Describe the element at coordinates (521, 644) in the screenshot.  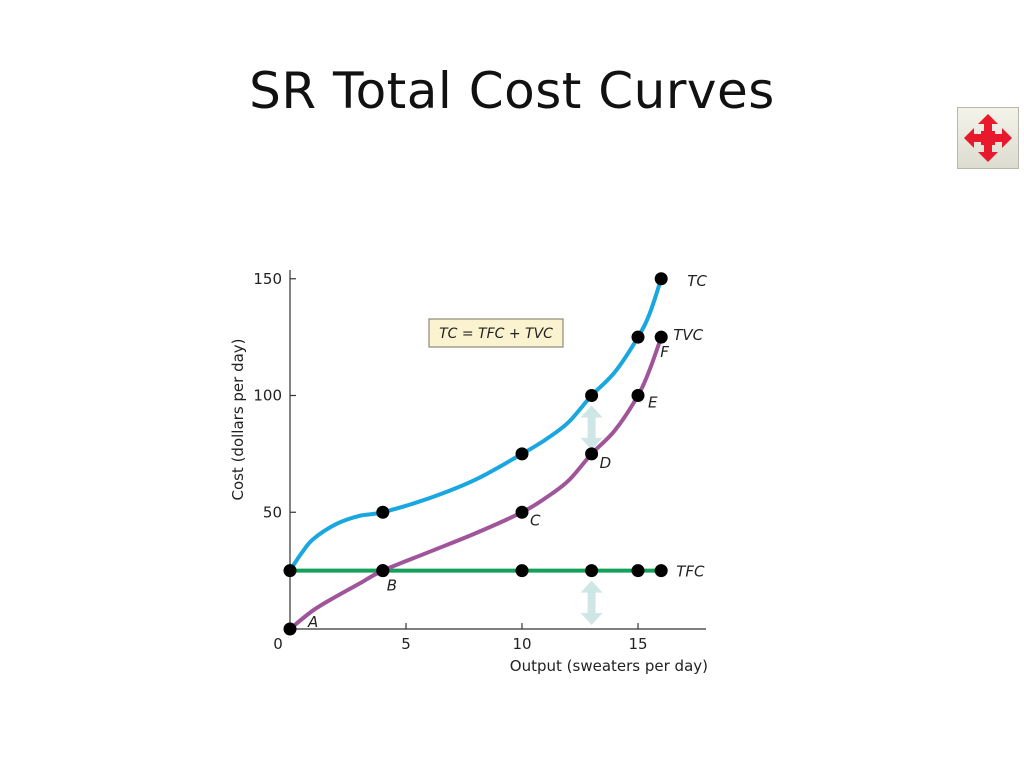
I see `x-tick-label: 10` at that location.